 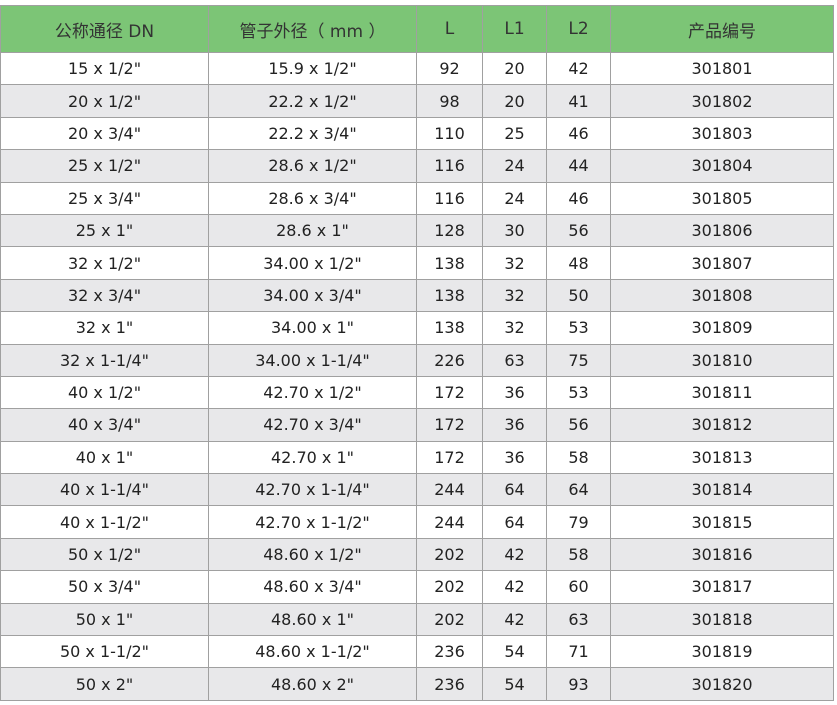 I want to click on cell-product-code: 301819, so click(x=722, y=652).